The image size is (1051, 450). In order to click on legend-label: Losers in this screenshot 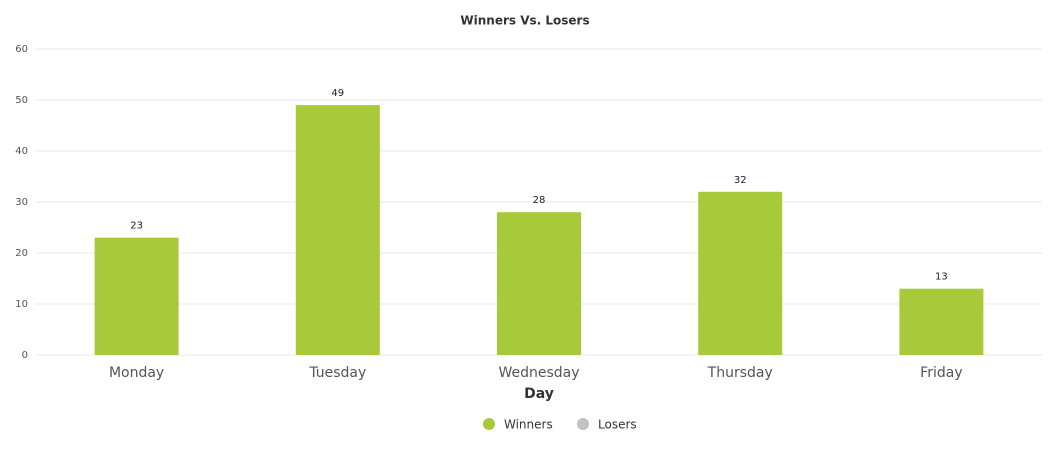, I will do `click(617, 425)`.